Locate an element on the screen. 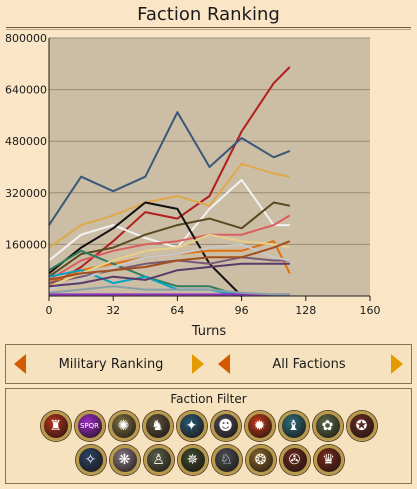 The image size is (417, 489). x-tick-label-3: 96 is located at coordinates (242, 310).